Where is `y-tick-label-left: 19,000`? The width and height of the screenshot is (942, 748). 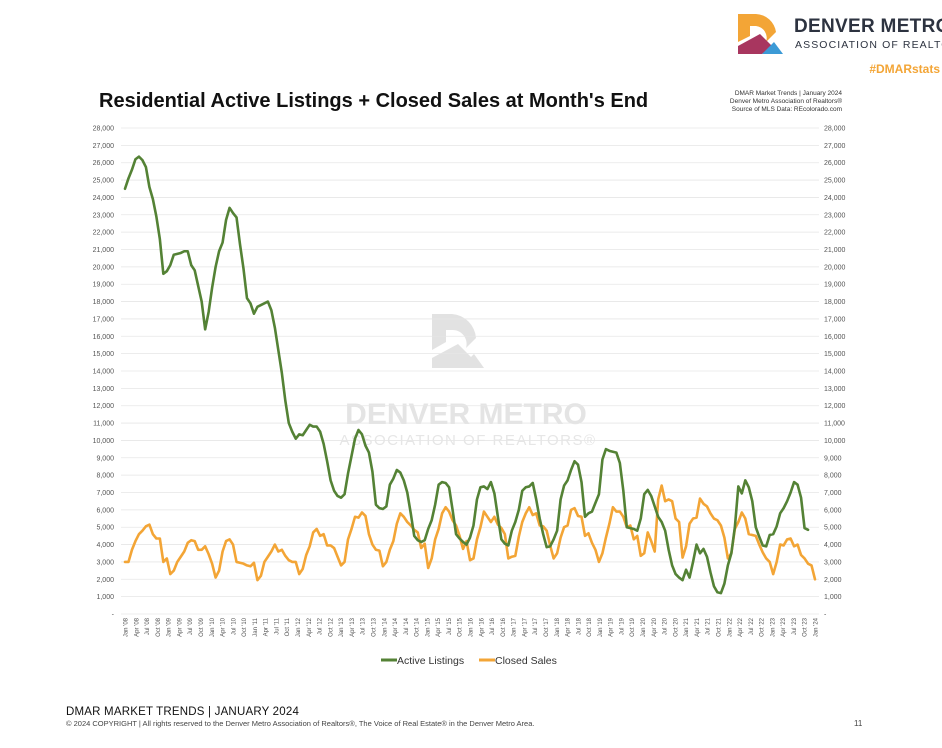
y-tick-label-left: 19,000 is located at coordinates (104, 285).